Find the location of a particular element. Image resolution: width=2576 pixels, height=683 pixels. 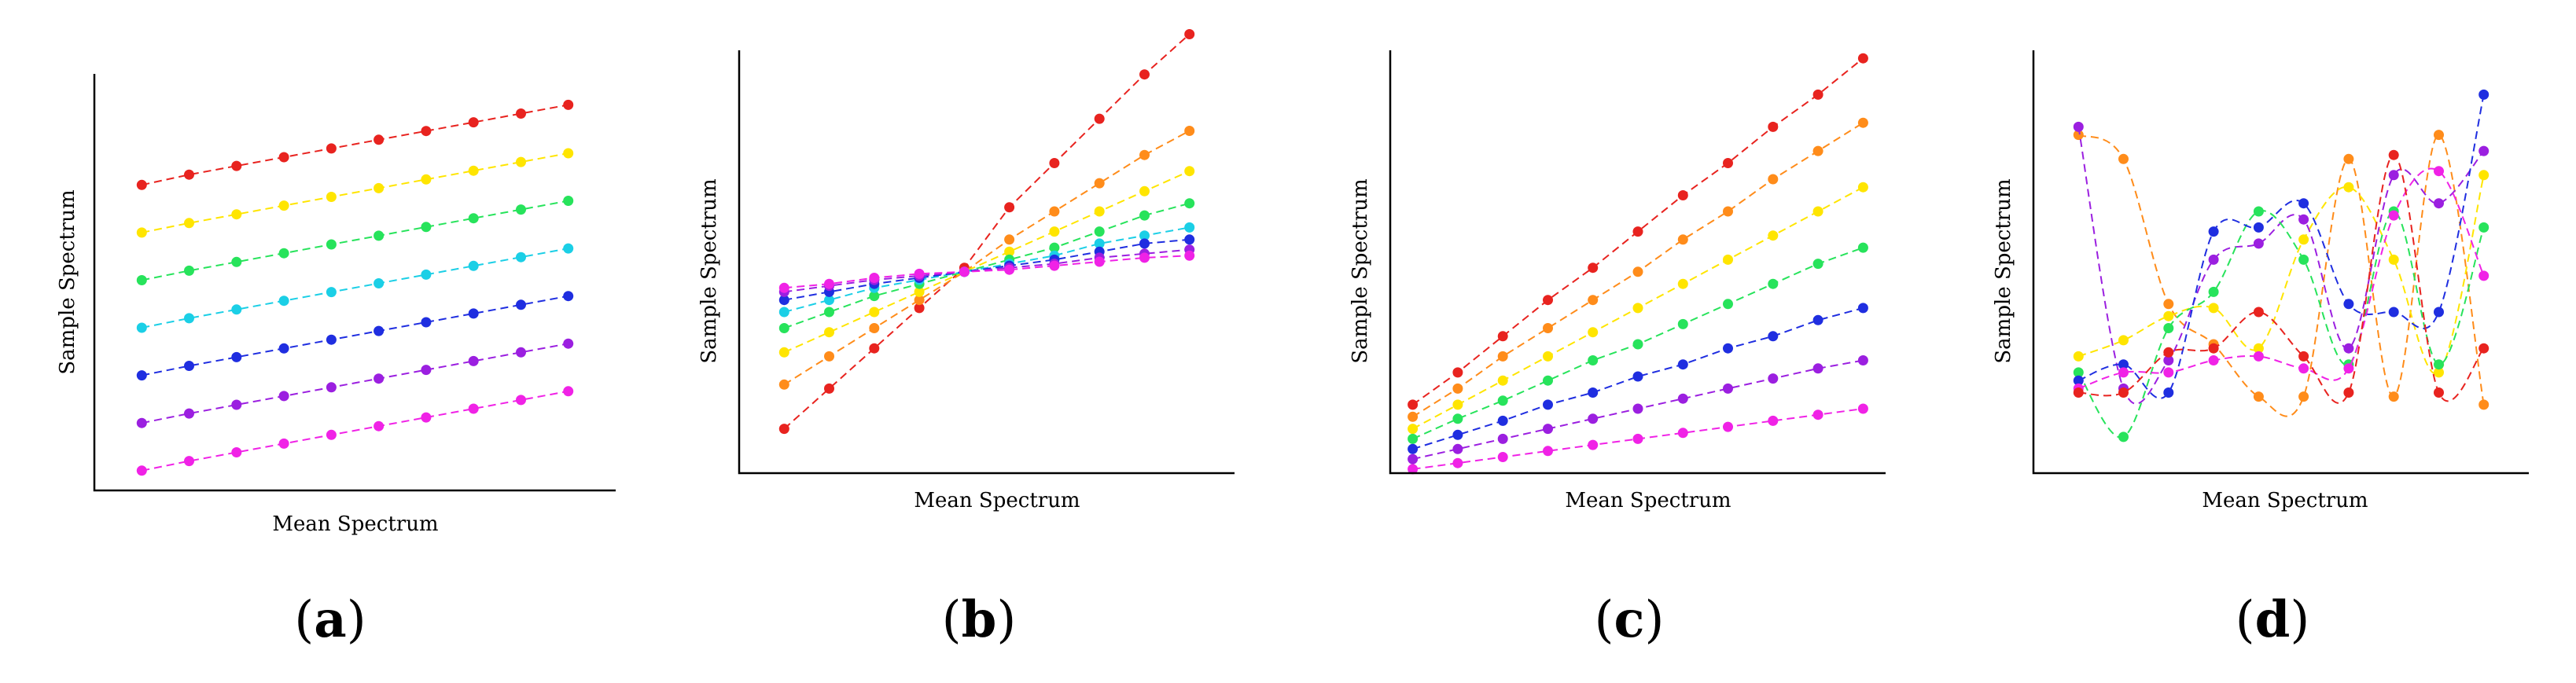

panel-d-series-orange-line is located at coordinates (2281, 275).